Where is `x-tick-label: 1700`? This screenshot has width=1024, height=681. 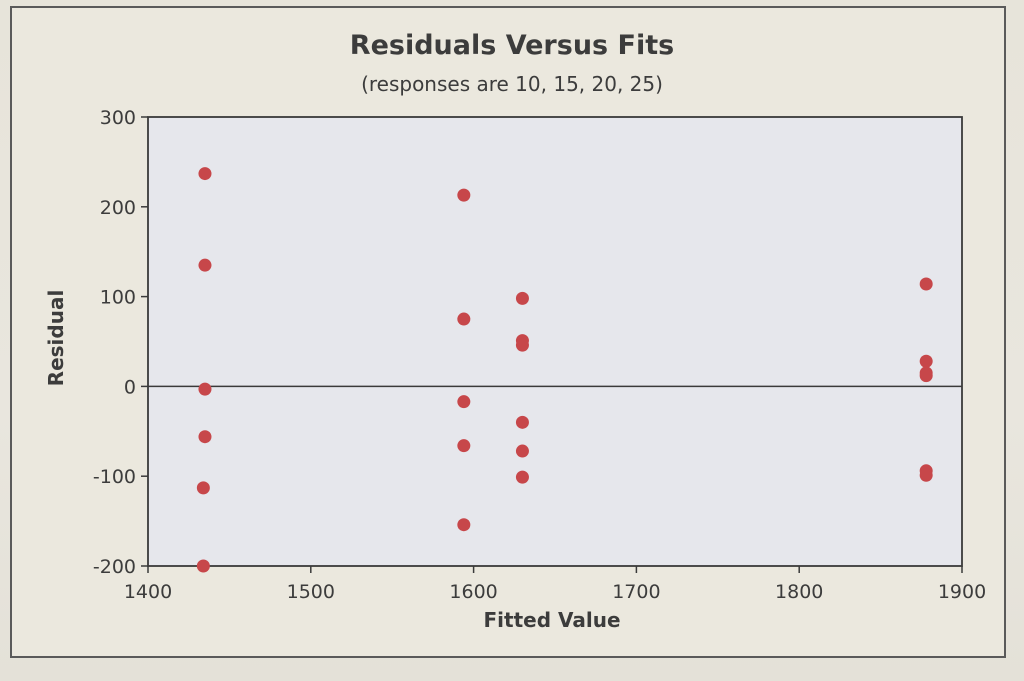
x-tick-label: 1700 is located at coordinates (636, 592).